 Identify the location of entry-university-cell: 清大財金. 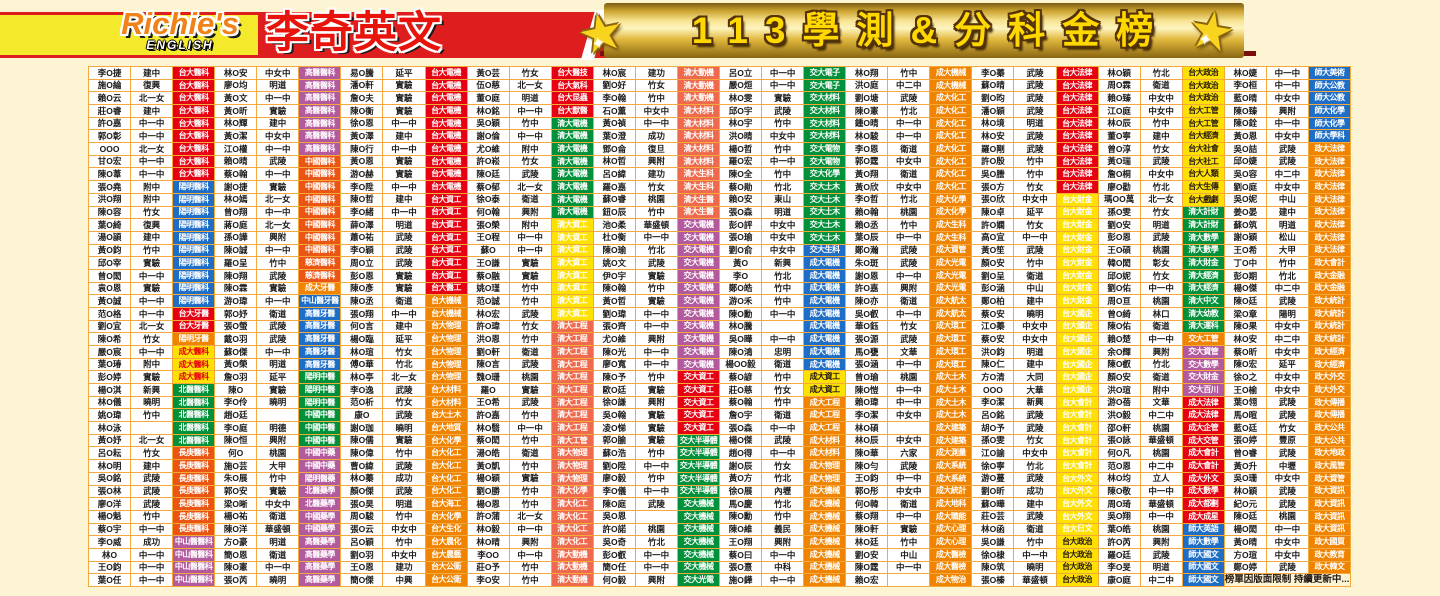
(1203, 263).